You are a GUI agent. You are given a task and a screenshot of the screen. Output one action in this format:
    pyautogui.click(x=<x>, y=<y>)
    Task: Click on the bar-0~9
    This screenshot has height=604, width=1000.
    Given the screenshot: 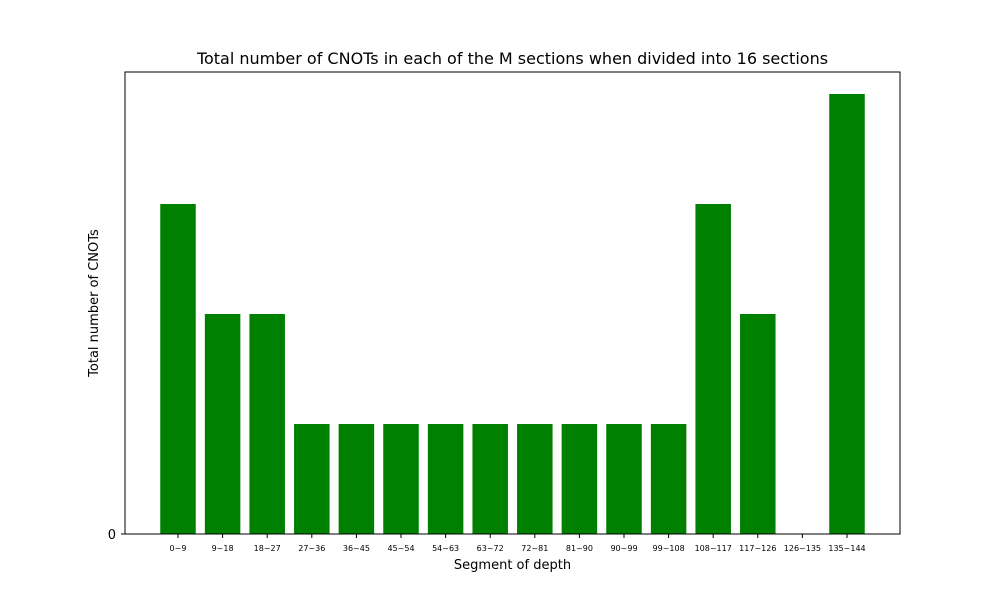 What is the action you would take?
    pyautogui.click(x=178, y=369)
    